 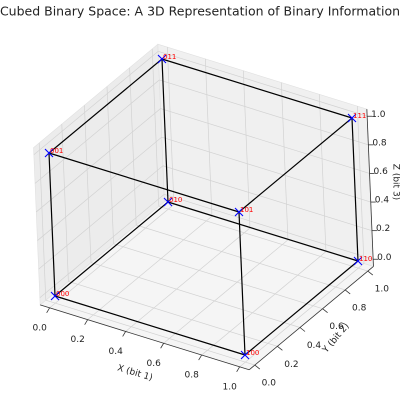 I want to click on x-axis-line, so click(x=145, y=337).